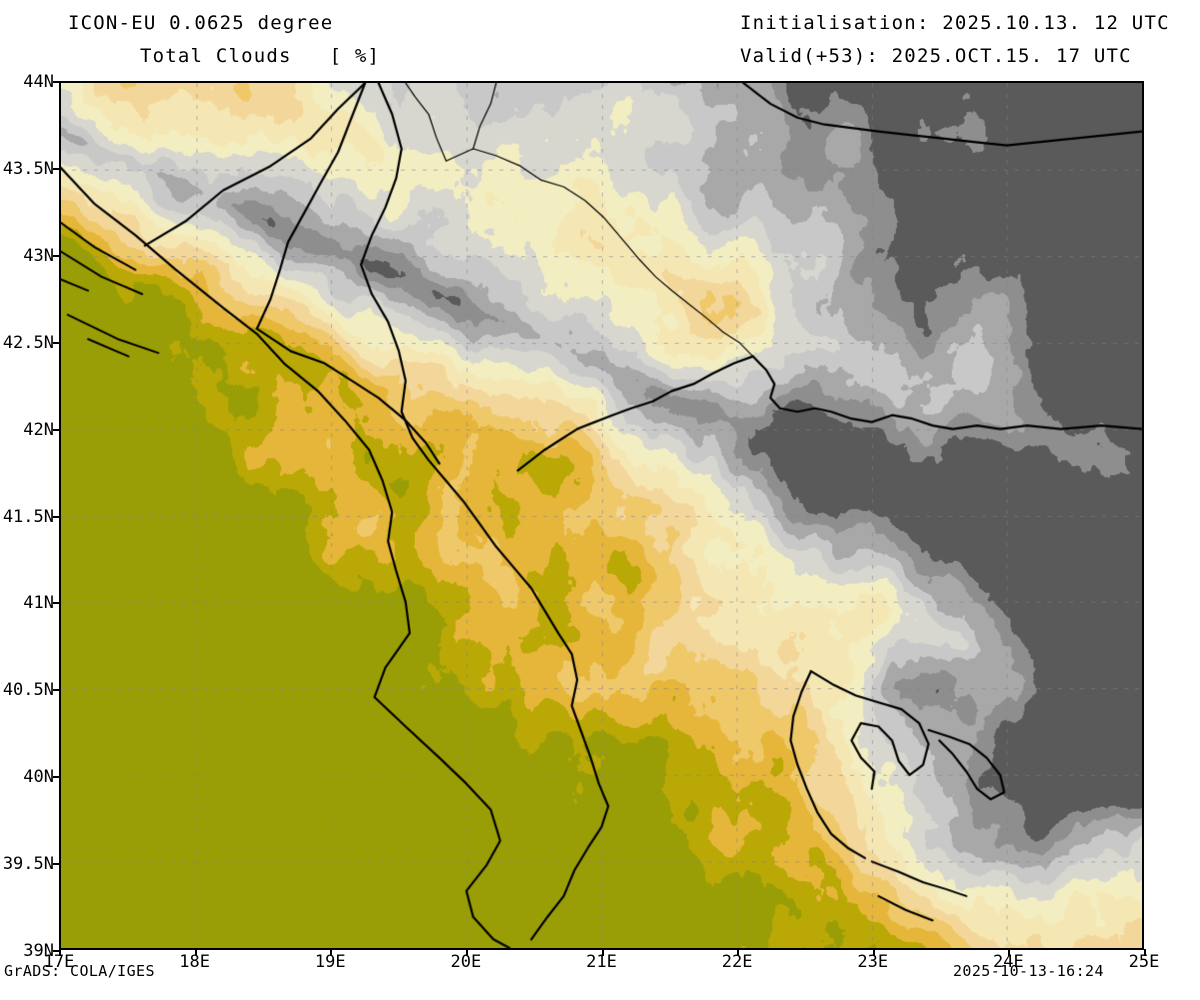  I want to click on render-timestamp: 2025-10-13-16:24, so click(1028, 971).